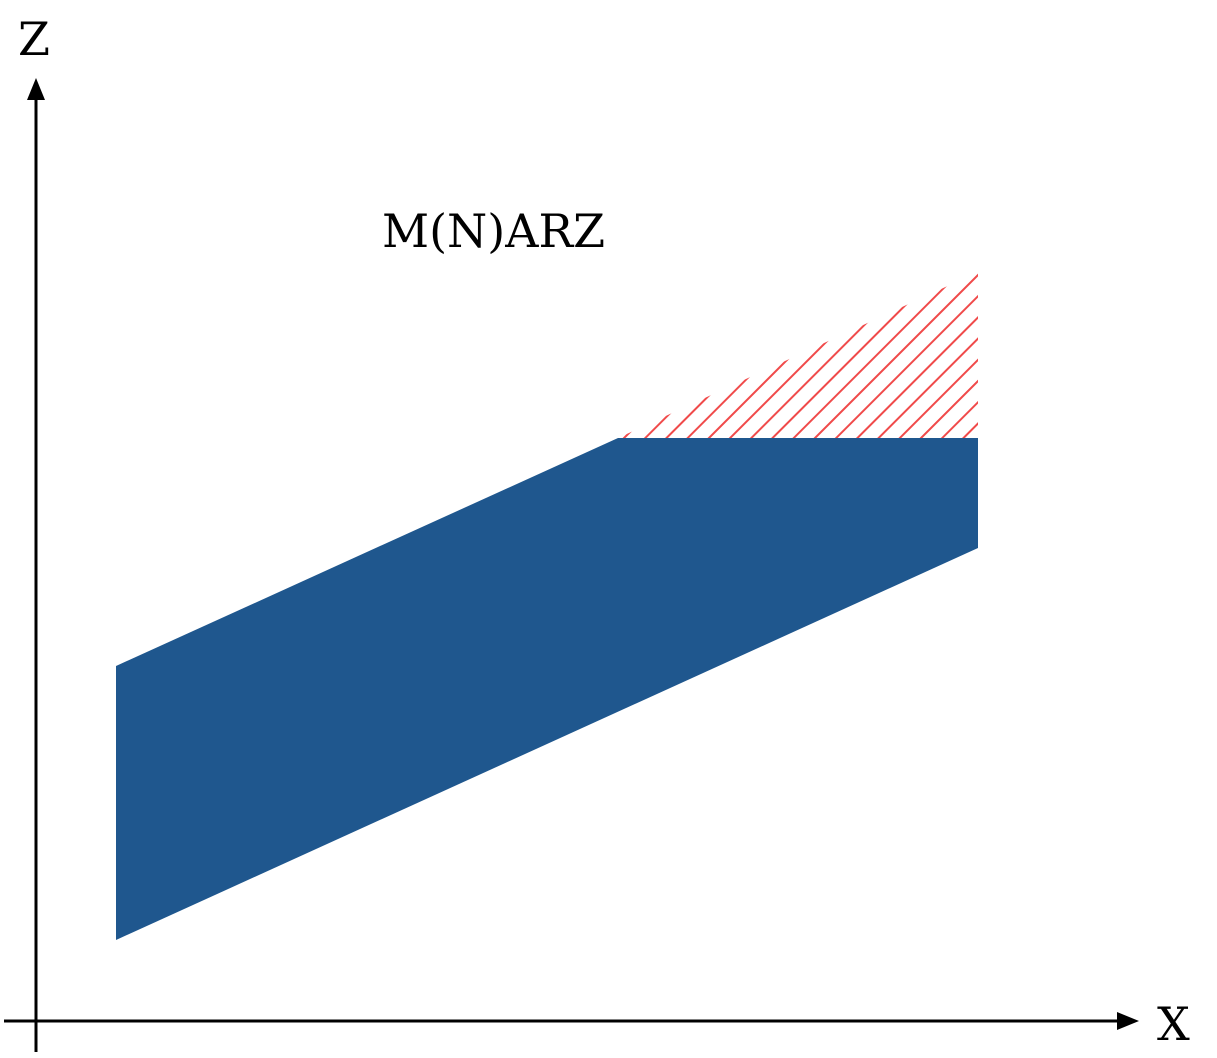  What do you see at coordinates (493, 231) in the screenshot?
I see `region-label: M(N)ARZ` at bounding box center [493, 231].